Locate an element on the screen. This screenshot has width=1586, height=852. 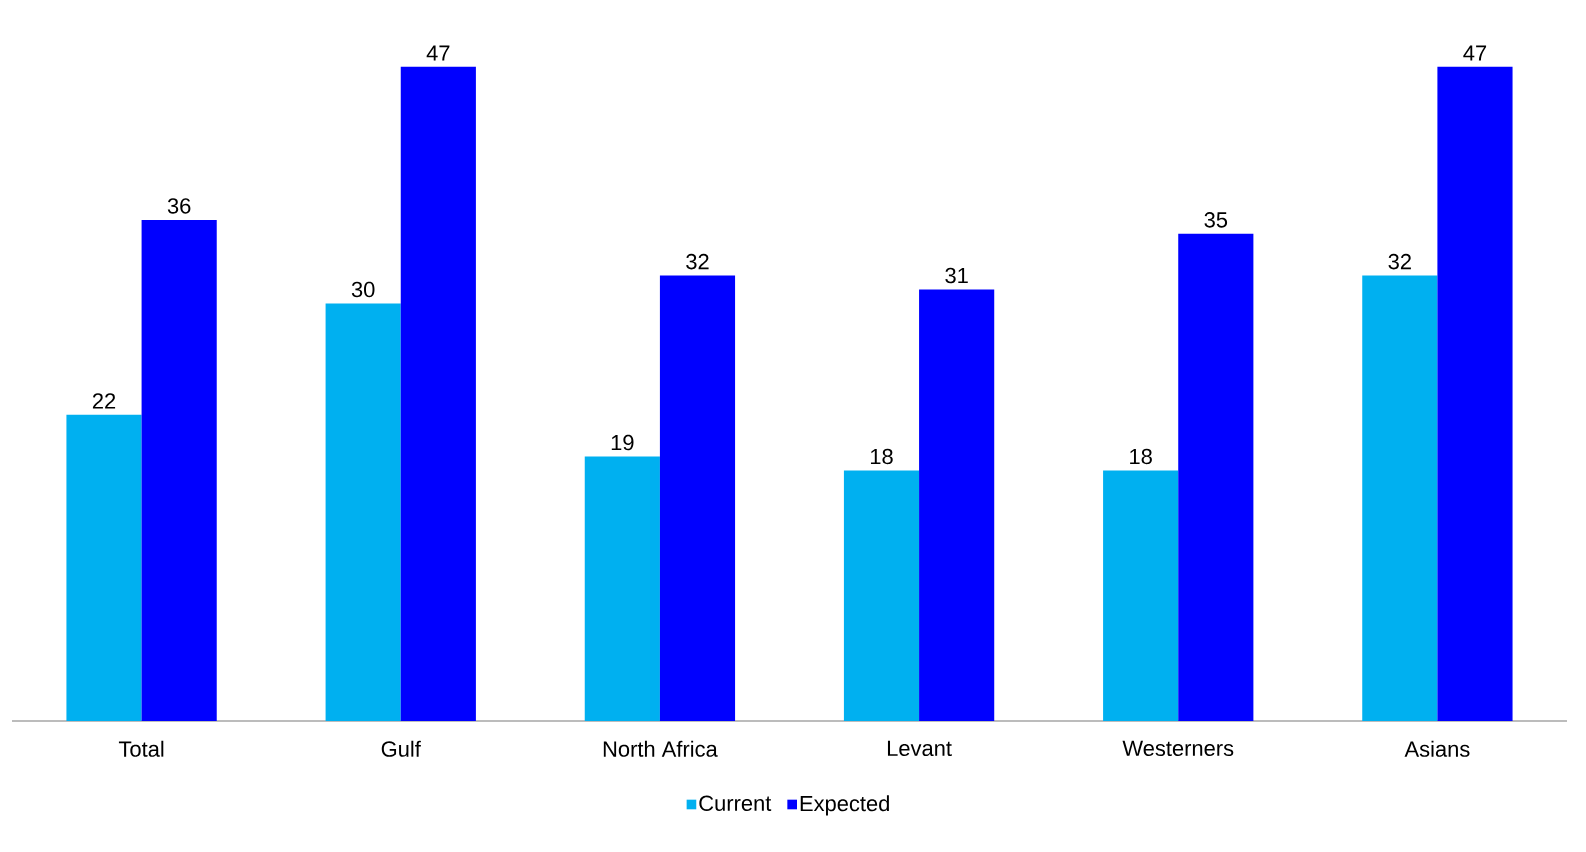
data-label: 19 is located at coordinates (622, 442).